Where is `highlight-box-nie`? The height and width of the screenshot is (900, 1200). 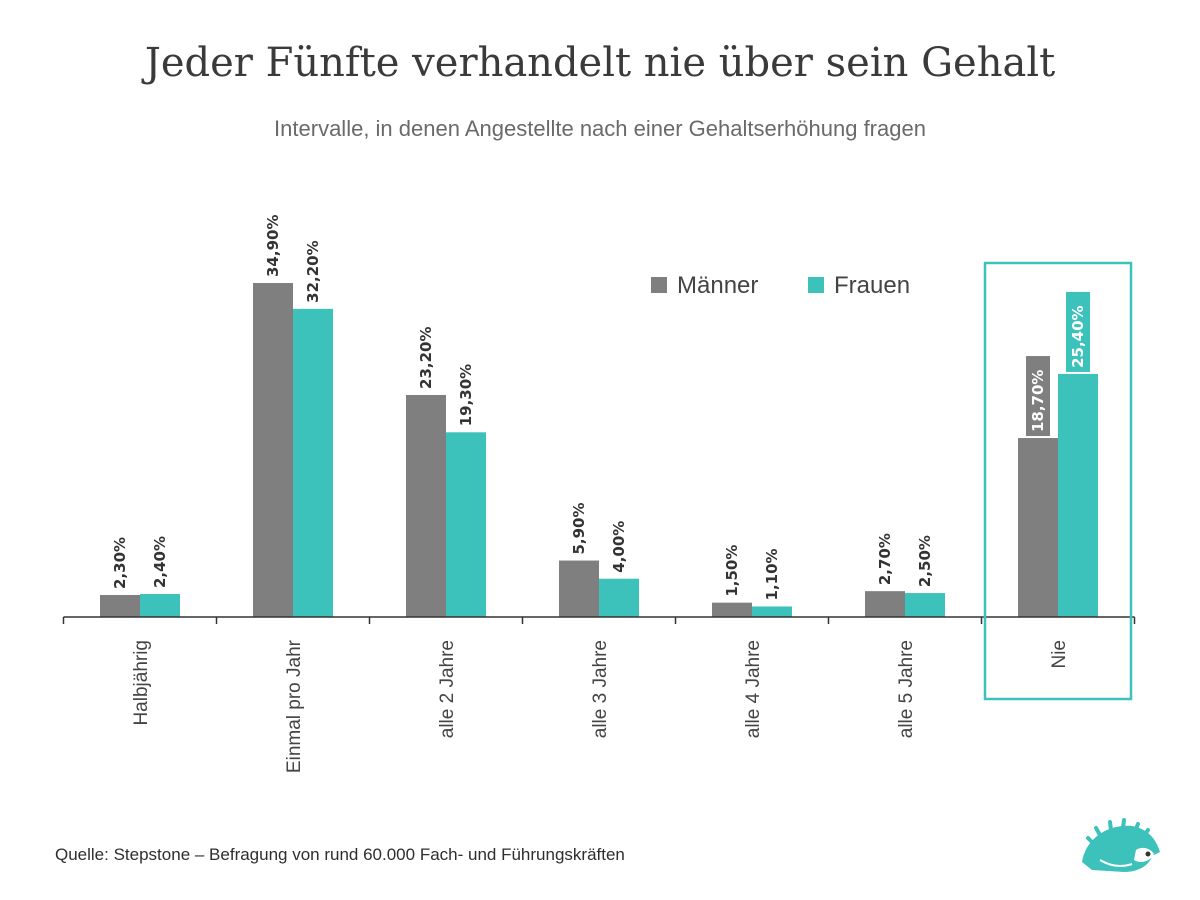 highlight-box-nie is located at coordinates (1058, 481).